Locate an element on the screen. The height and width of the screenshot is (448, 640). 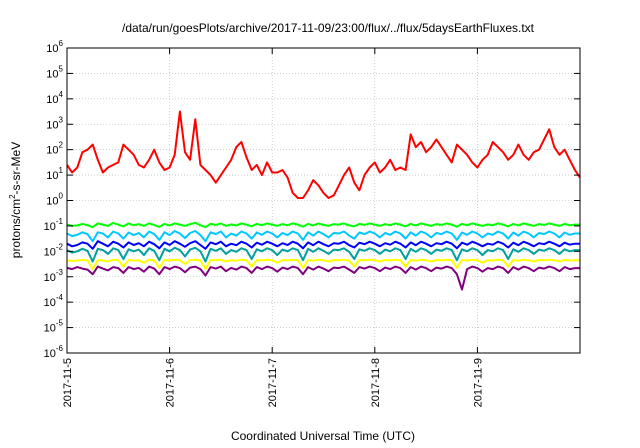
y-tick-label: 10⁻⁵ is located at coordinates (54, 327).